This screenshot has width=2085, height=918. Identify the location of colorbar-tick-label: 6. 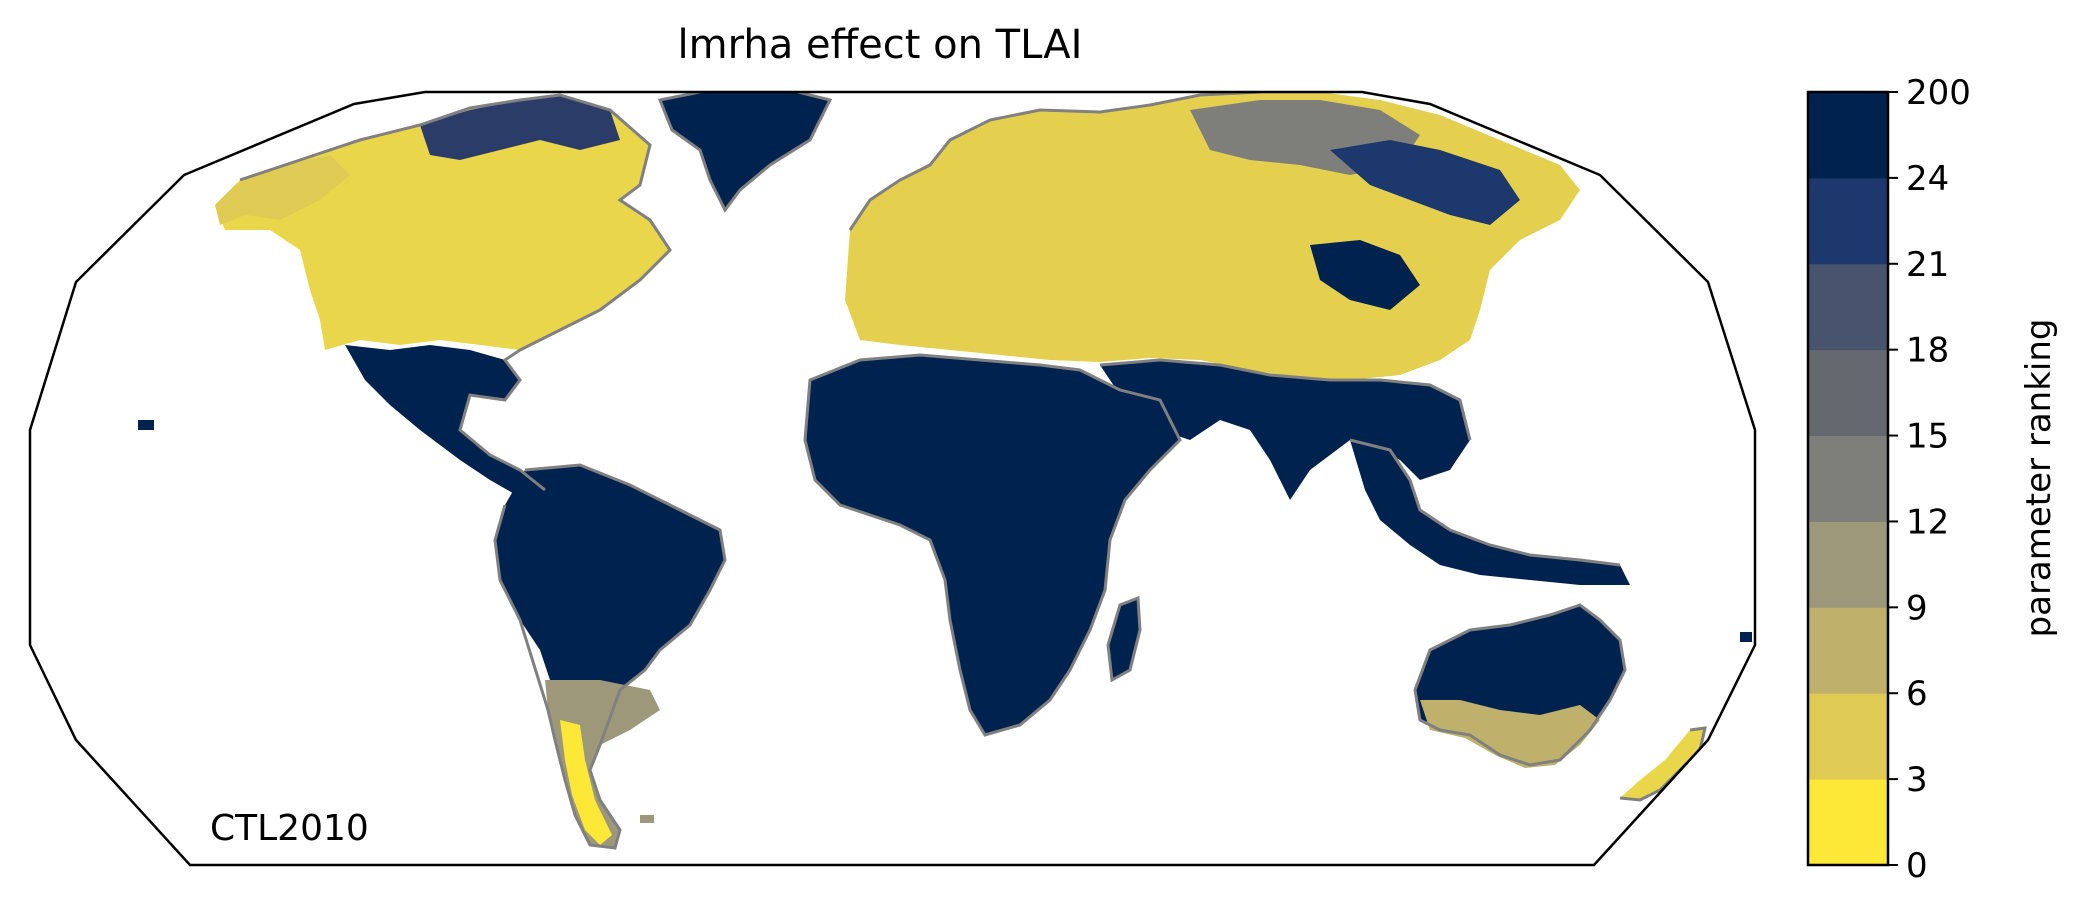
(1917, 694).